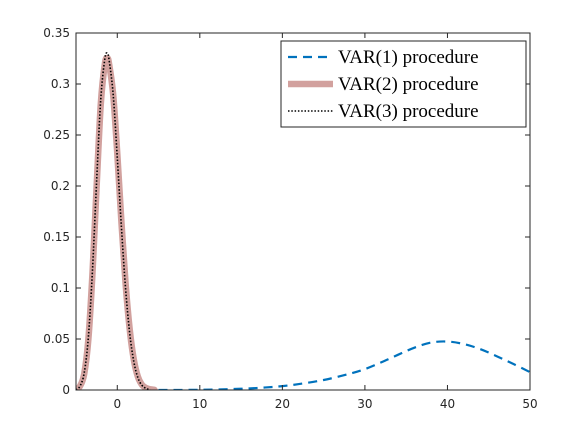  I want to click on y-tick-label: 0.05, so click(56, 339).